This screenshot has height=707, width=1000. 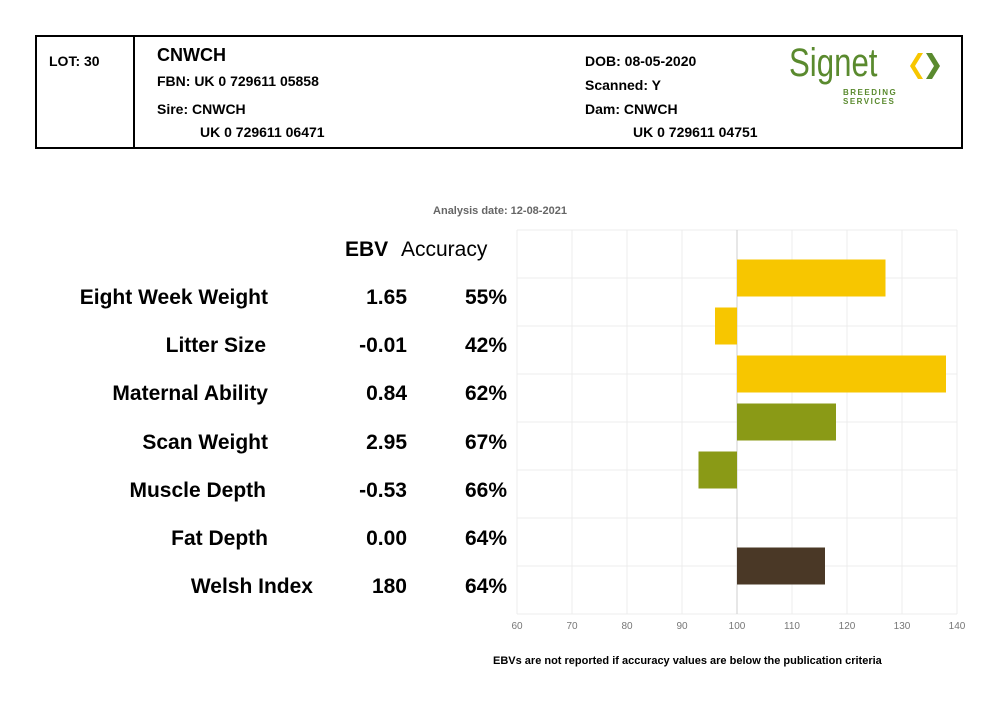 I want to click on trait-name: Fat Depth, so click(x=219, y=538).